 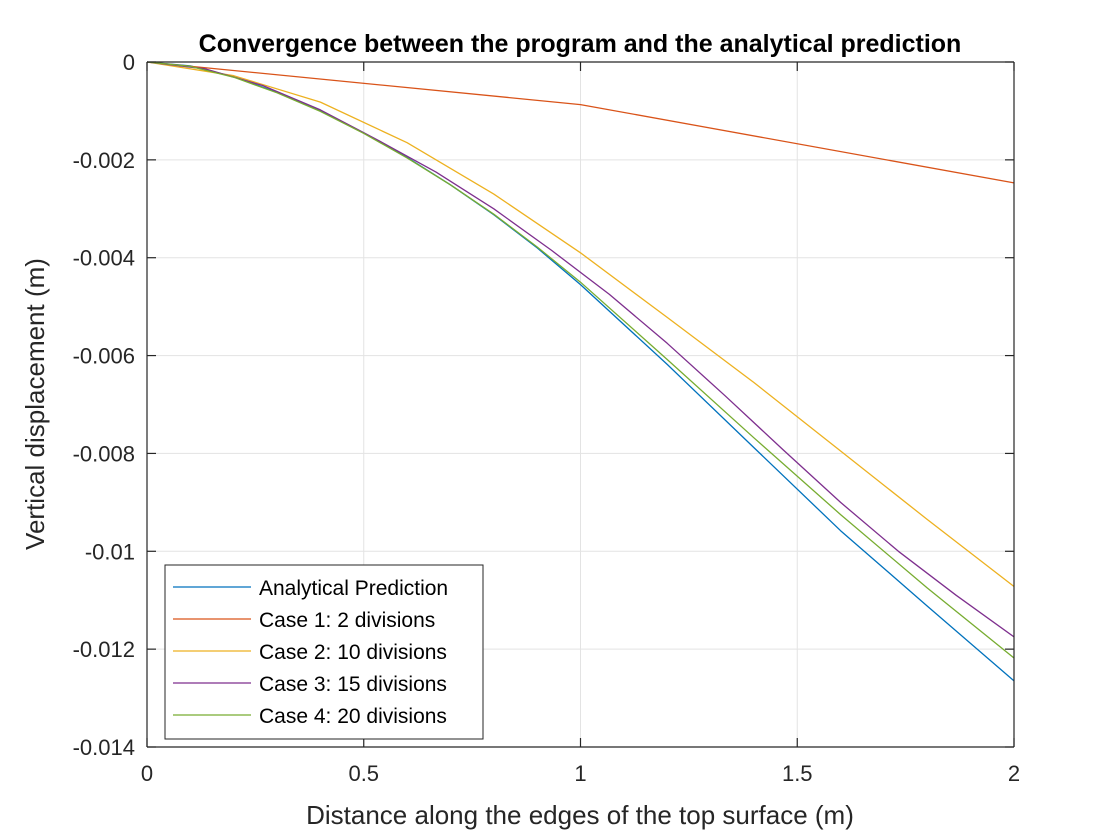 I want to click on legend-label-3: Case 2: 10 divisions, so click(x=353, y=652).